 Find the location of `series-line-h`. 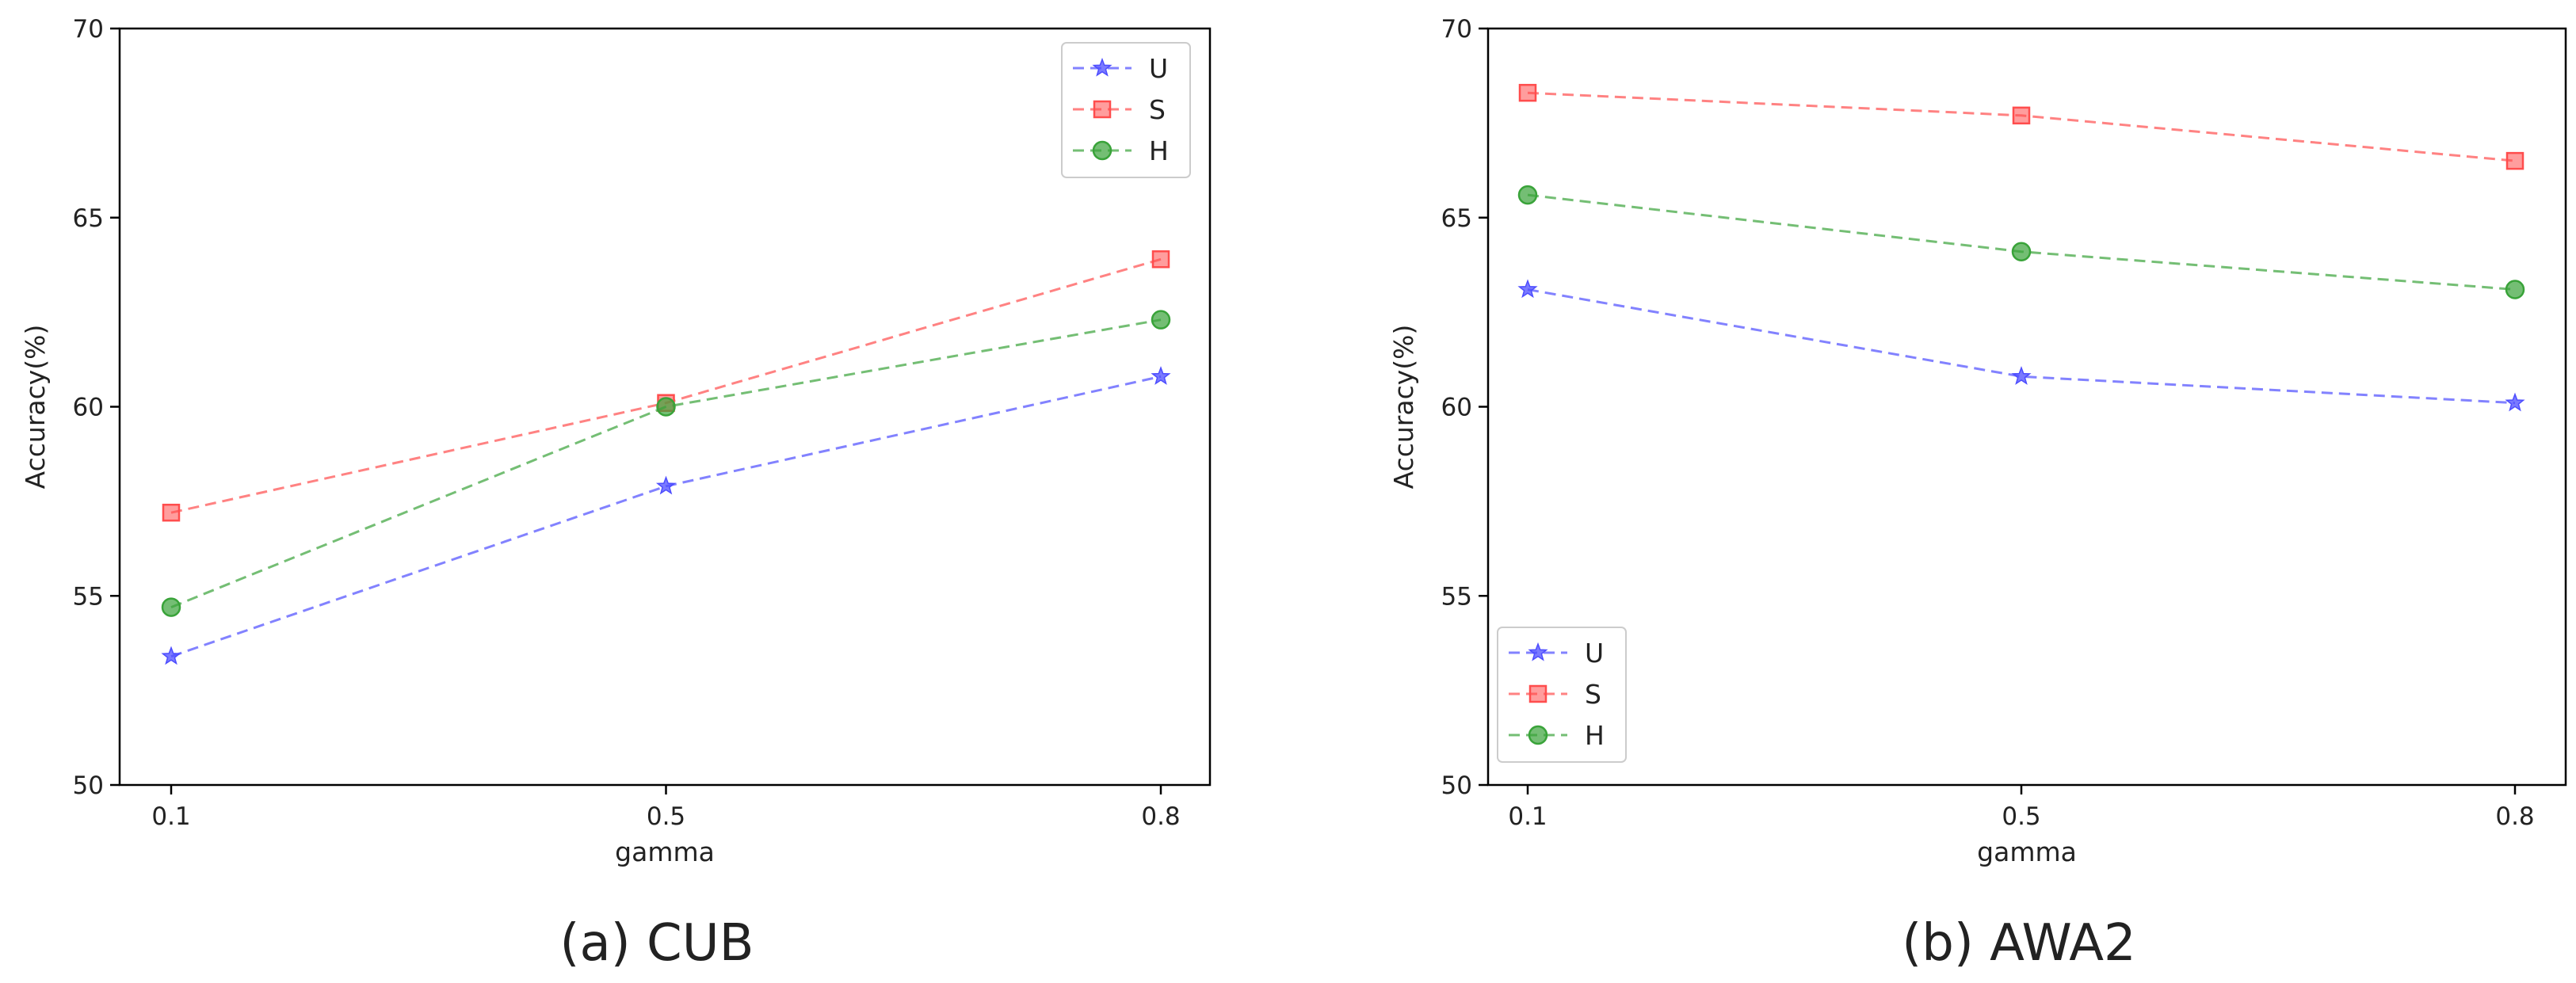

series-line-h is located at coordinates (666, 463).